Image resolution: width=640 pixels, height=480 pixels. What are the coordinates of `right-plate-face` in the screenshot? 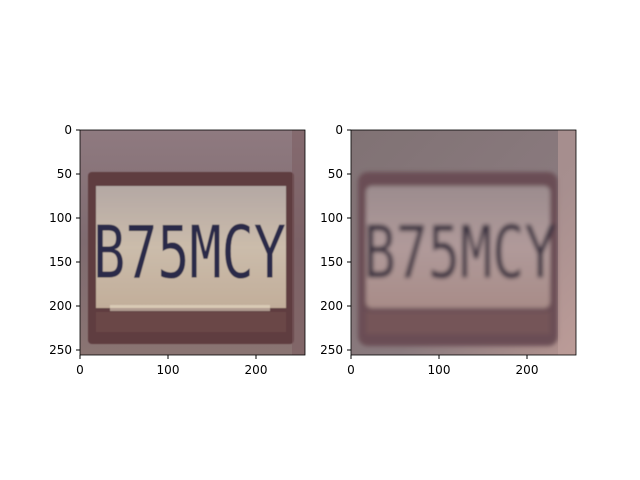 It's located at (458, 247).